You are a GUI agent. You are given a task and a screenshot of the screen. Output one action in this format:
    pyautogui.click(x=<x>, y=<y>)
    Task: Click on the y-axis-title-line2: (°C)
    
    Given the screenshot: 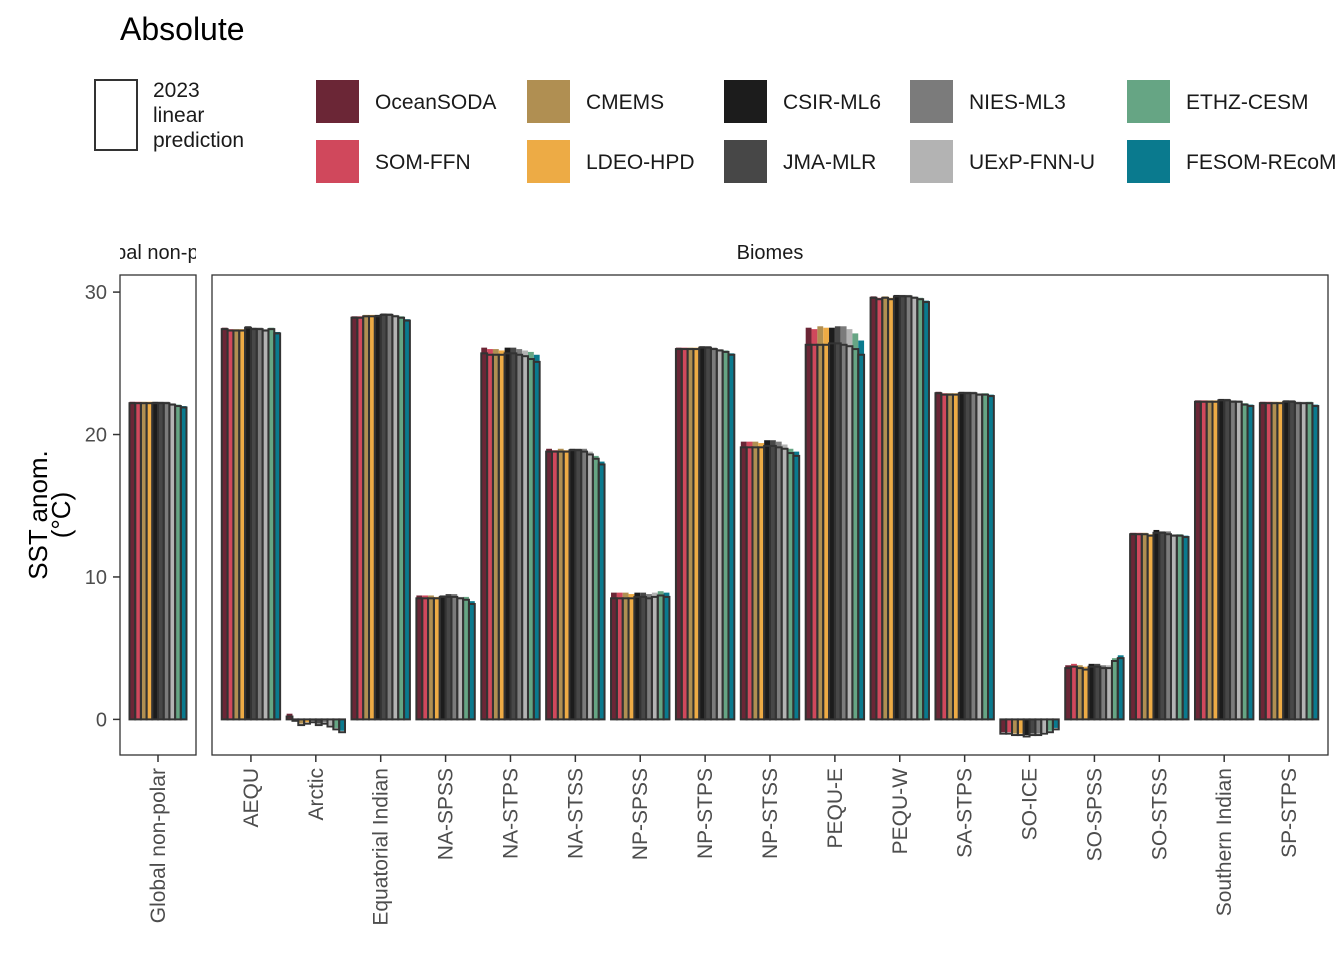 What is the action you would take?
    pyautogui.click(x=61, y=515)
    